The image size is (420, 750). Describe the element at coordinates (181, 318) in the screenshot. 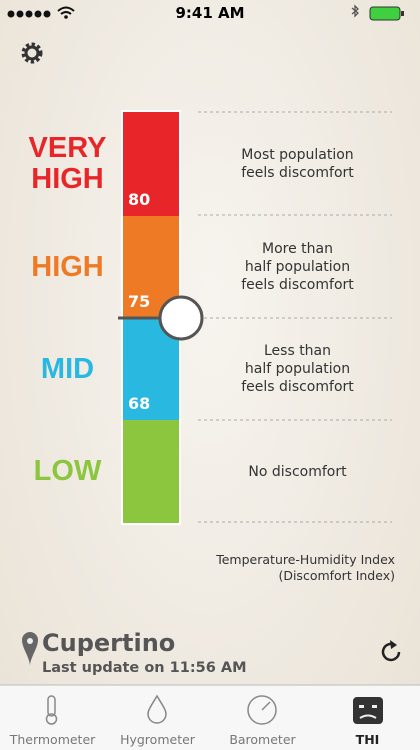

I see `slider-knob` at that location.